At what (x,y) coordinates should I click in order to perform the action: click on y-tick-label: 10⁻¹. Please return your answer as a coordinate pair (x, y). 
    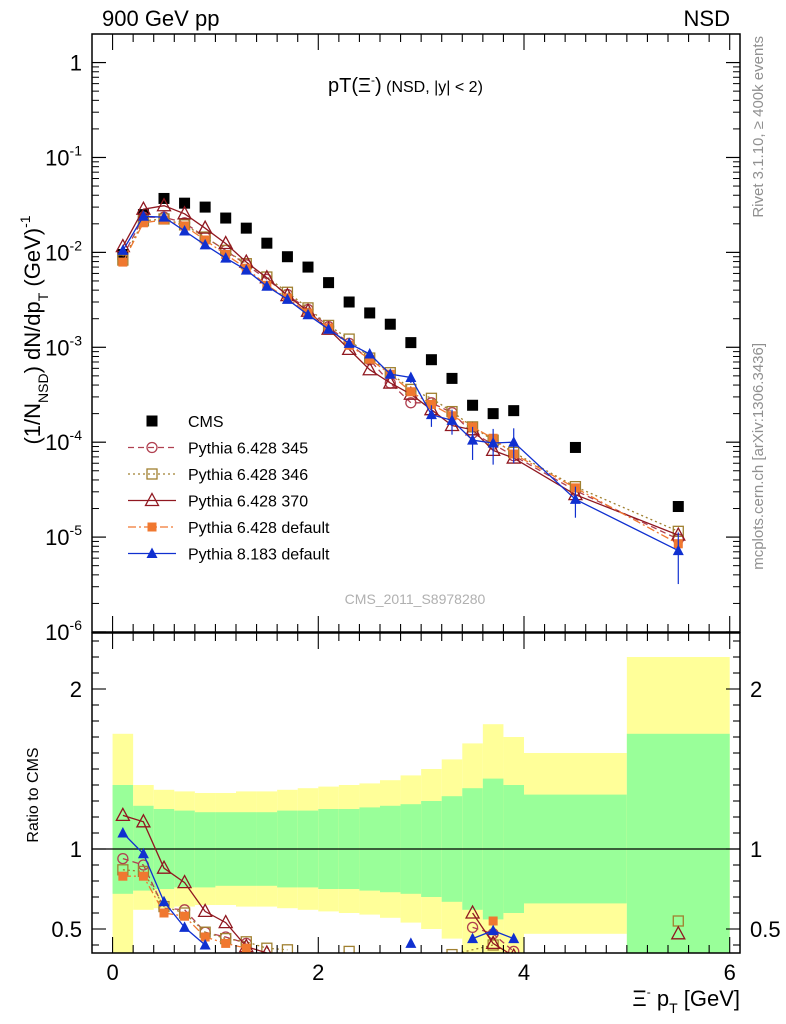
    Looking at the image, I should click on (63, 156).